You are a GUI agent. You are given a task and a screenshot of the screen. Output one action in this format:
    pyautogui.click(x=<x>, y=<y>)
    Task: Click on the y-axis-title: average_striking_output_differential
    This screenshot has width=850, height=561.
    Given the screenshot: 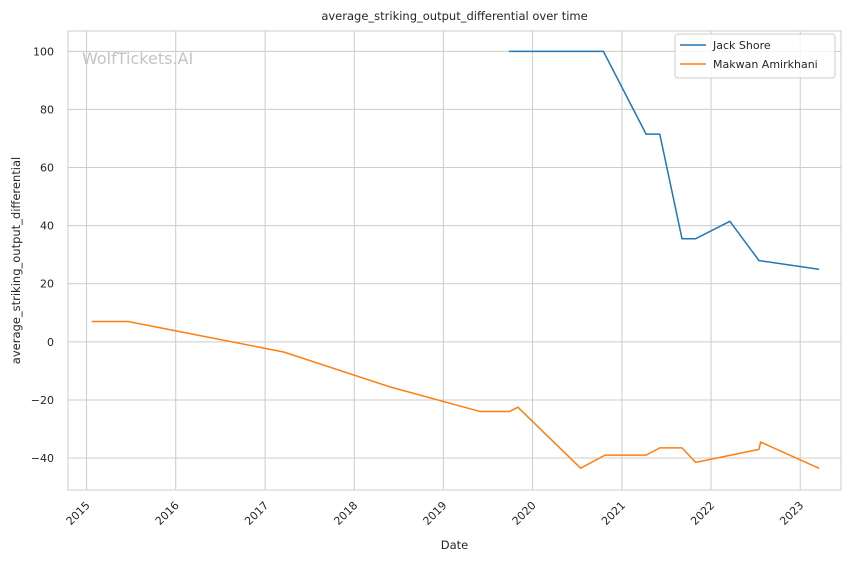 What is the action you would take?
    pyautogui.click(x=16, y=260)
    